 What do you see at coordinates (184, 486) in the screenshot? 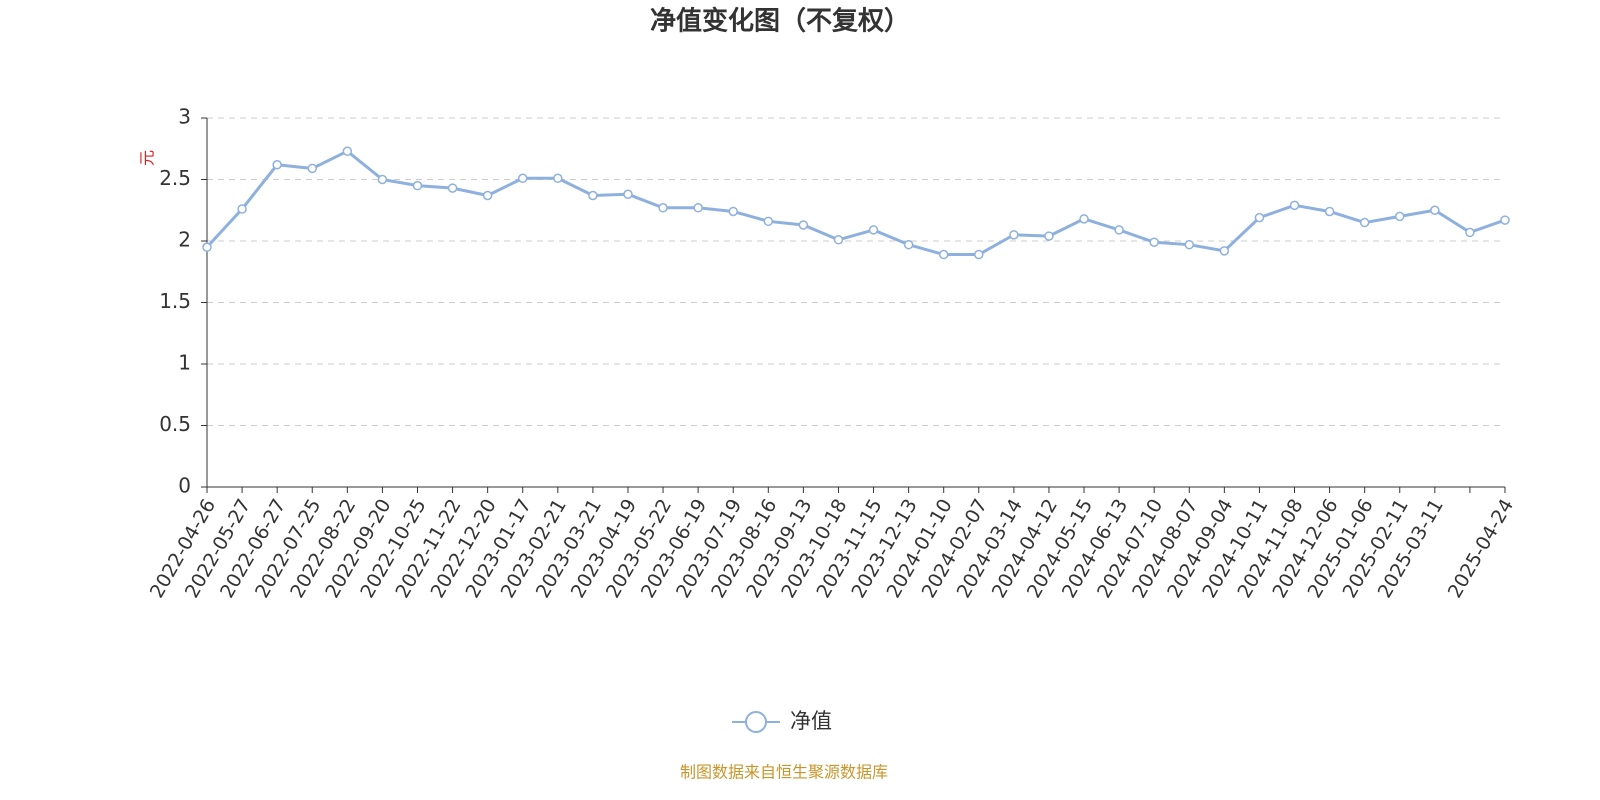
I see `y-tick-label: 0` at bounding box center [184, 486].